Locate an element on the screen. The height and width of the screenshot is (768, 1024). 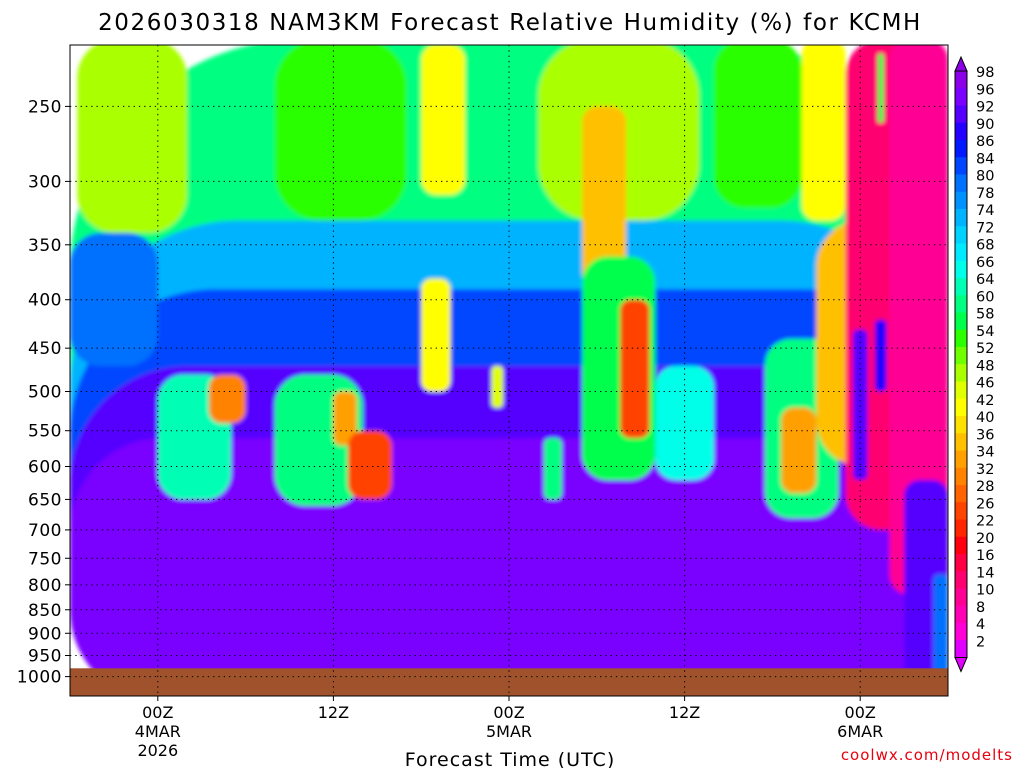
colorbar-label: 80 is located at coordinates (985, 177).